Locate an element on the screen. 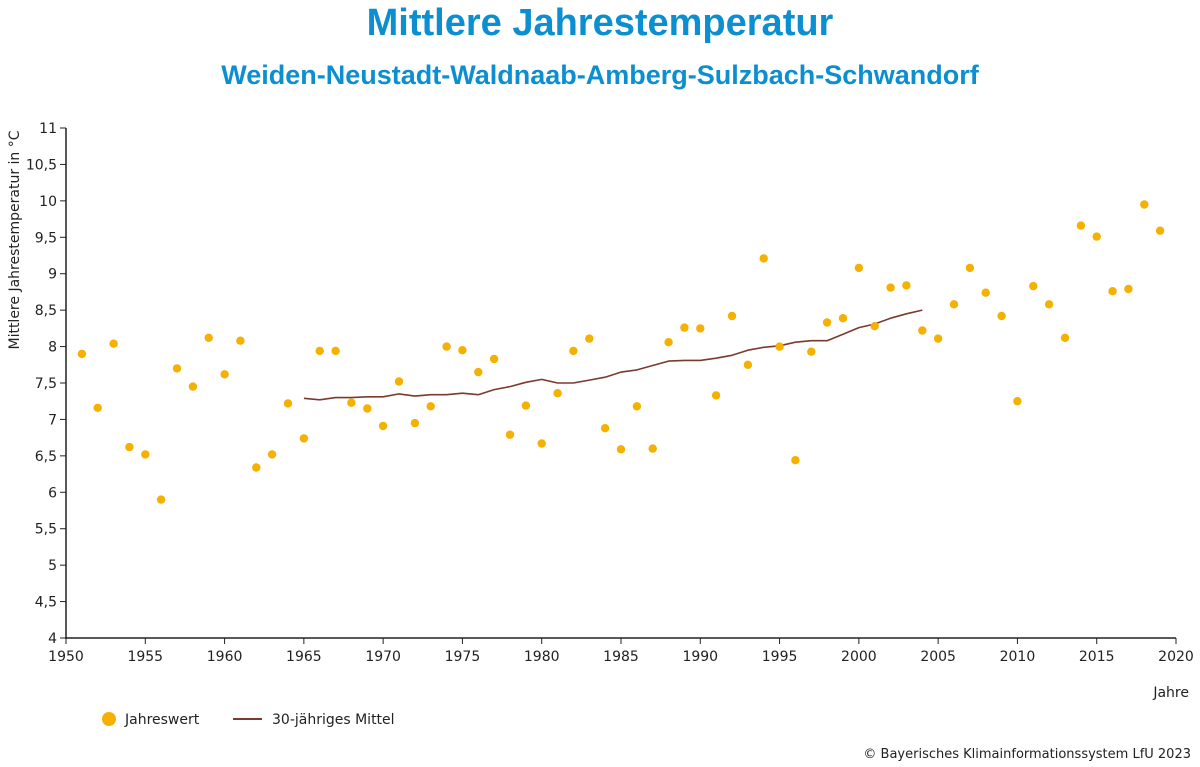 The height and width of the screenshot is (767, 1200). x-tick-label: 1960 is located at coordinates (225, 657).